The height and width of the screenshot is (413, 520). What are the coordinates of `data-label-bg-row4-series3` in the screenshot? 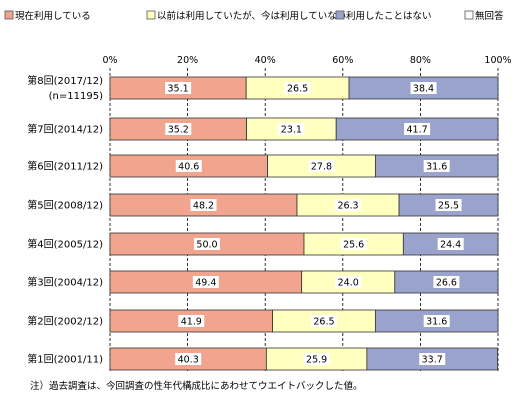 It's located at (448, 205).